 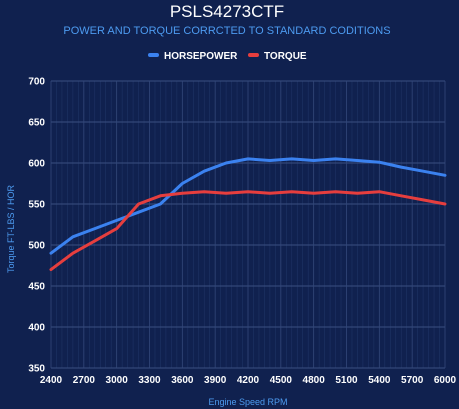 What do you see at coordinates (36, 246) in the screenshot?
I see `y-tick-label: 500` at bounding box center [36, 246].